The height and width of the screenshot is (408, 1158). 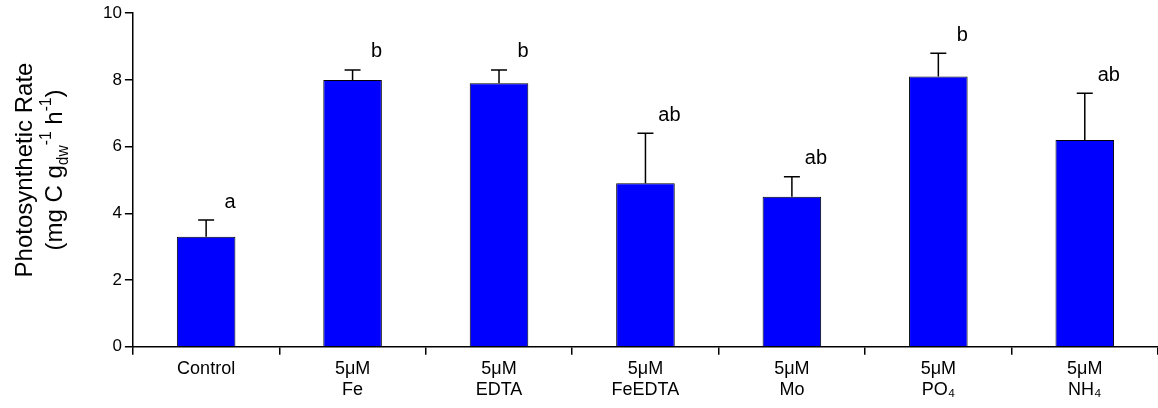 I want to click on x-tick-label: 5μM FeEDTA, so click(x=645, y=378).